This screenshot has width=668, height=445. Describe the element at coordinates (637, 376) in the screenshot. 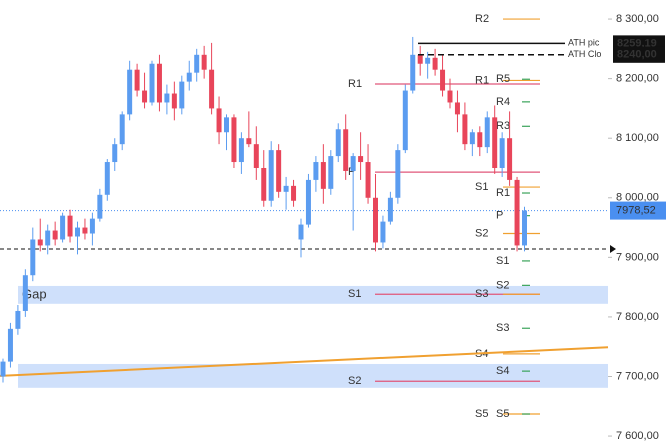

I see `y-tick-label: 7 700,00` at that location.